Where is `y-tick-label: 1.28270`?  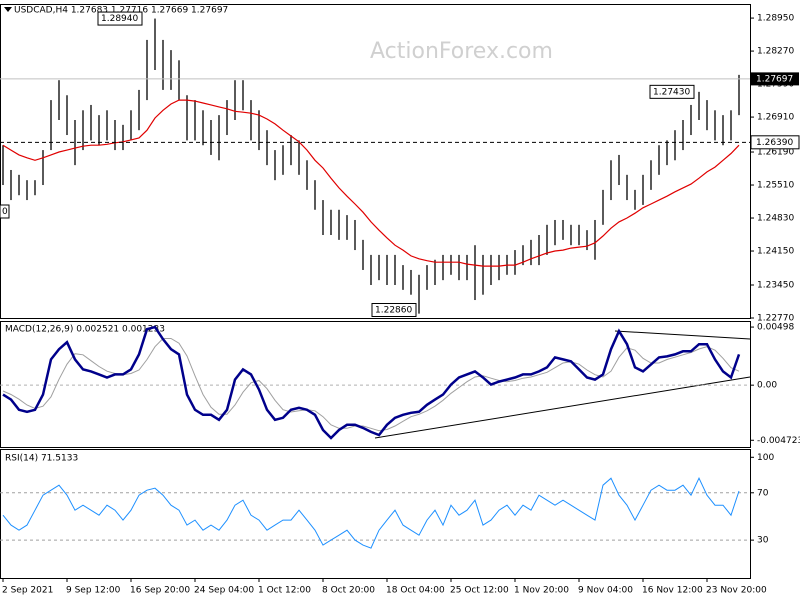
y-tick-label: 1.28270 is located at coordinates (775, 52).